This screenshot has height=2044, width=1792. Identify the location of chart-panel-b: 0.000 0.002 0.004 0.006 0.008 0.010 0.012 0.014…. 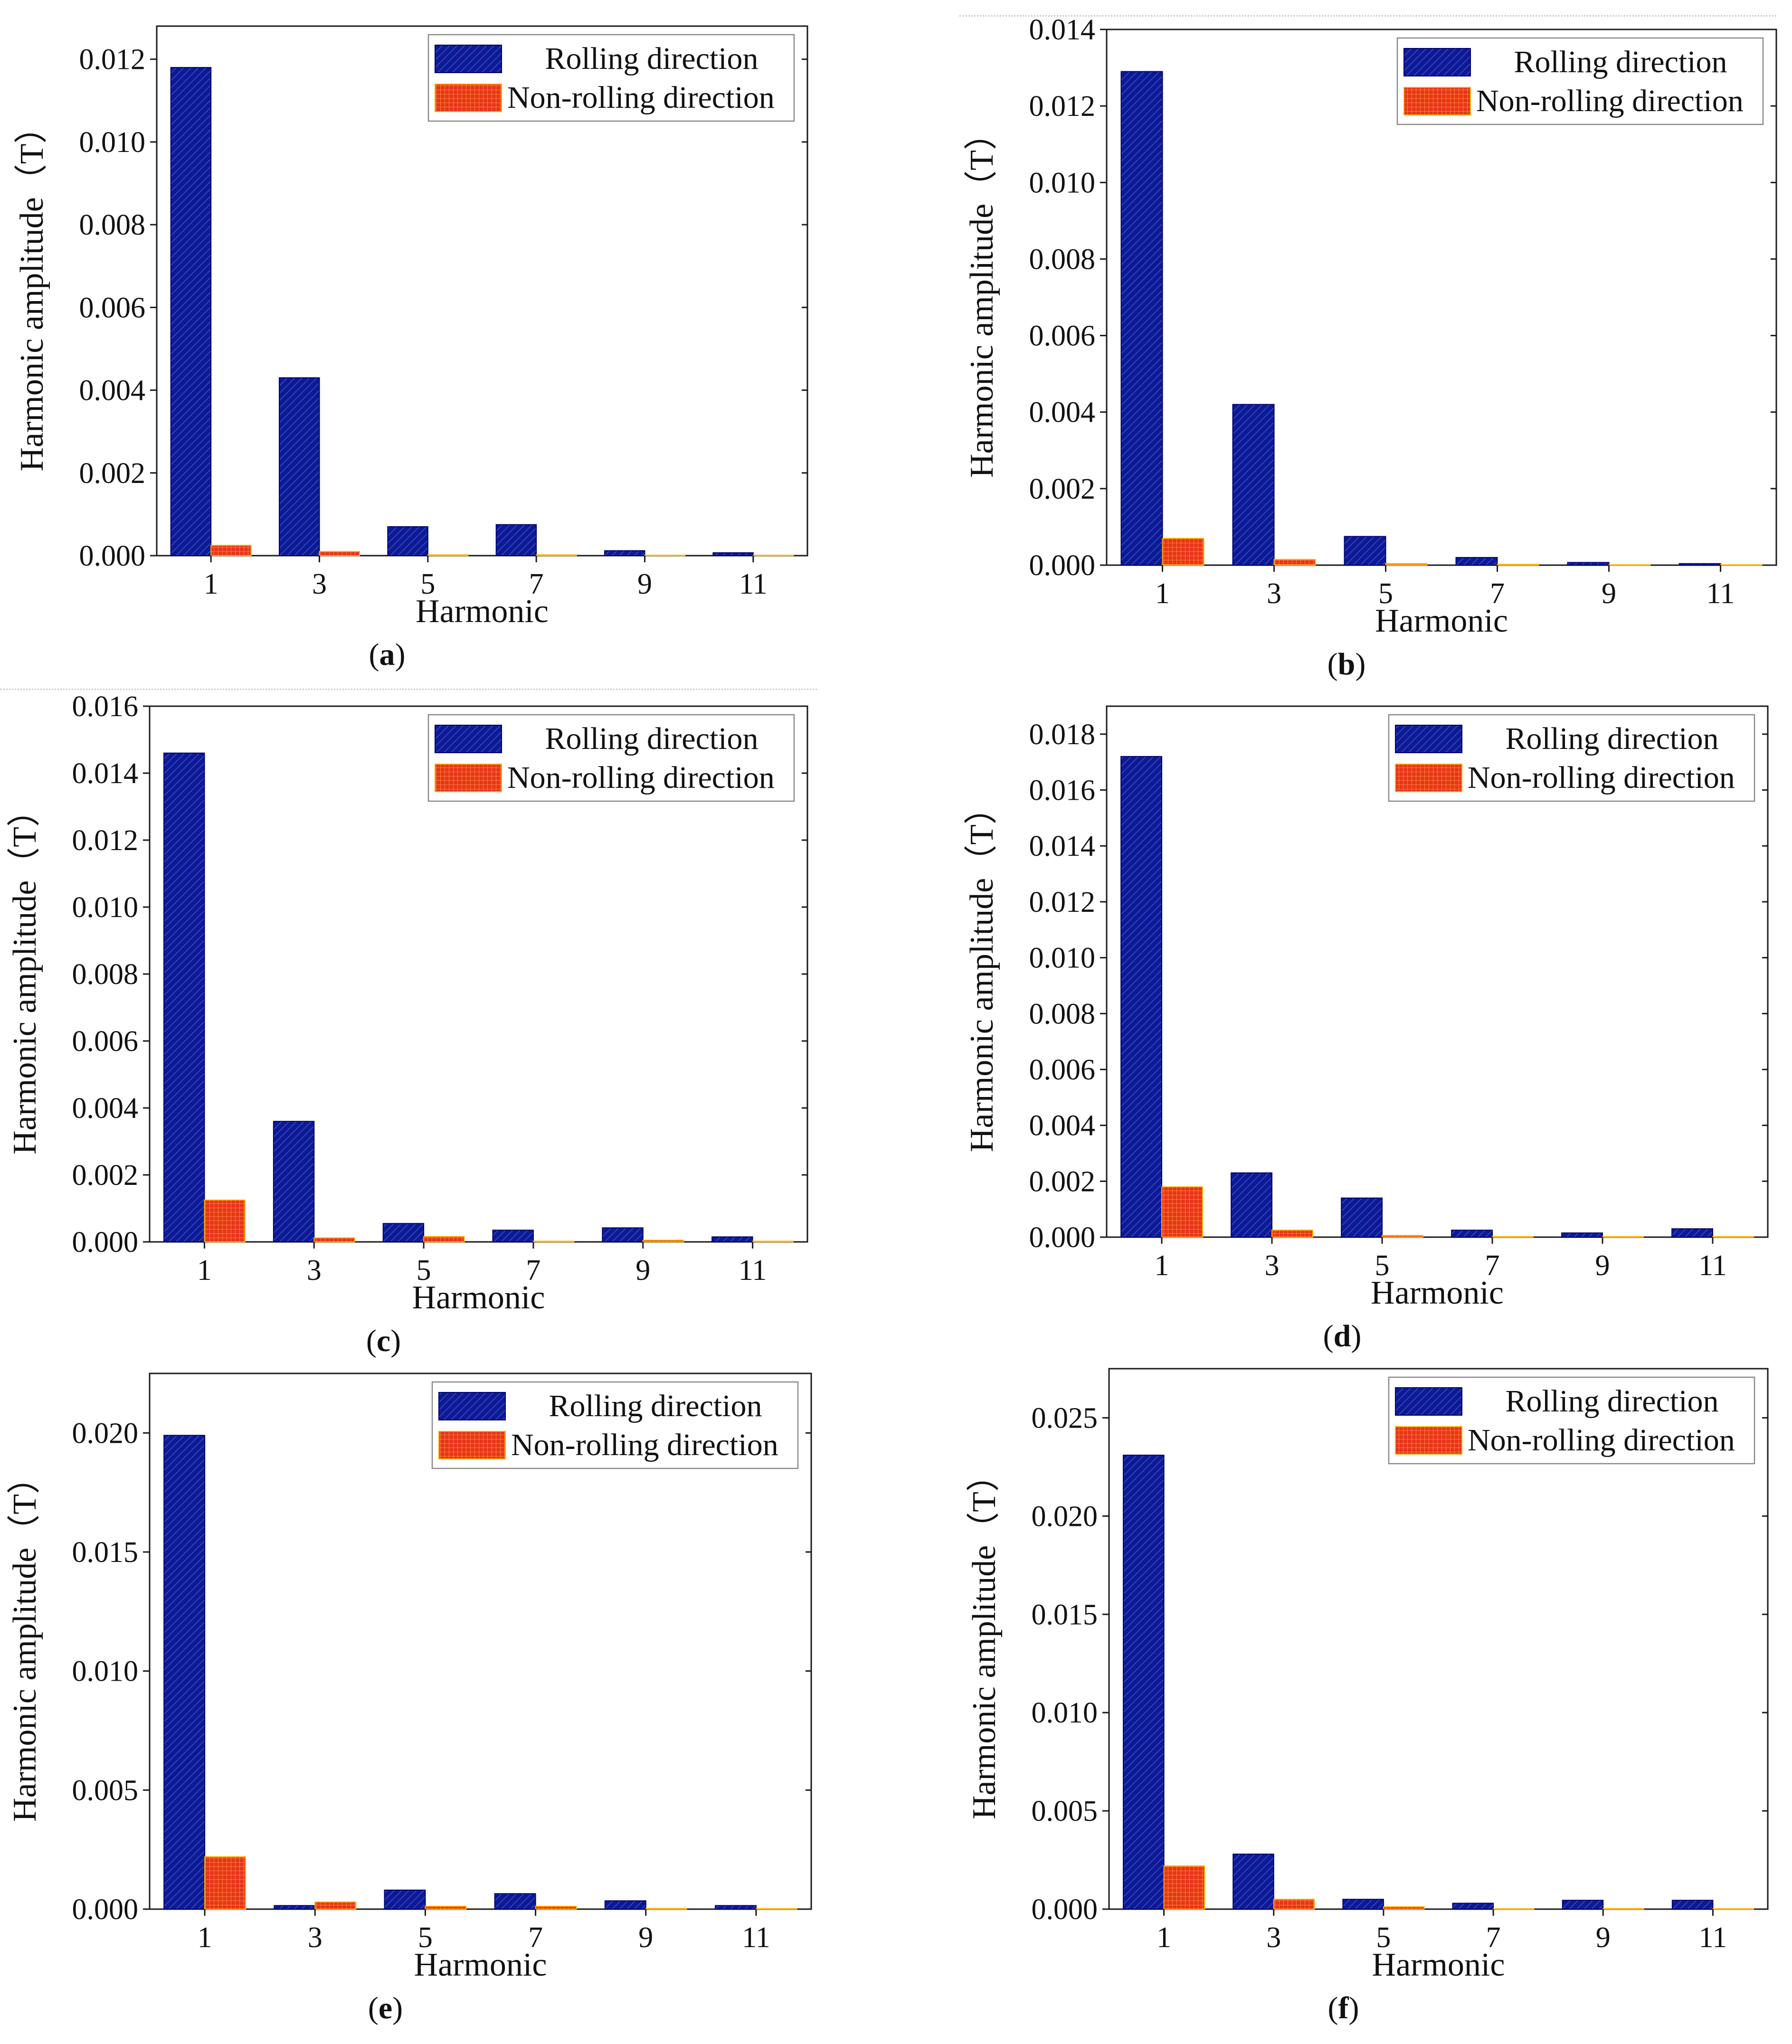
(1370, 348).